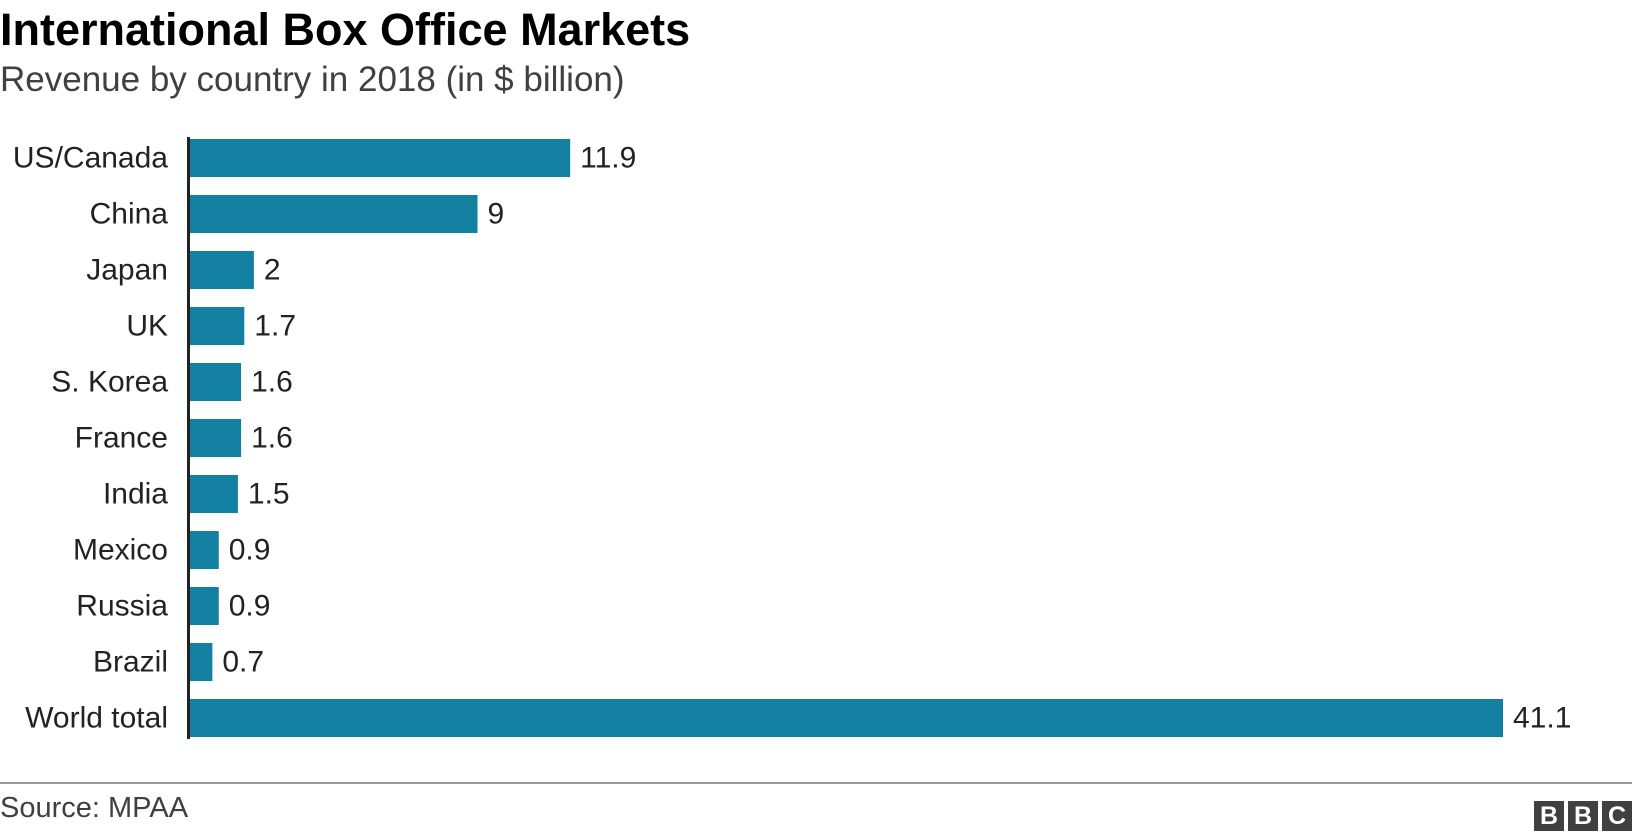 This screenshot has height=838, width=1632. What do you see at coordinates (380, 158) in the screenshot?
I see `bar-us-canada` at bounding box center [380, 158].